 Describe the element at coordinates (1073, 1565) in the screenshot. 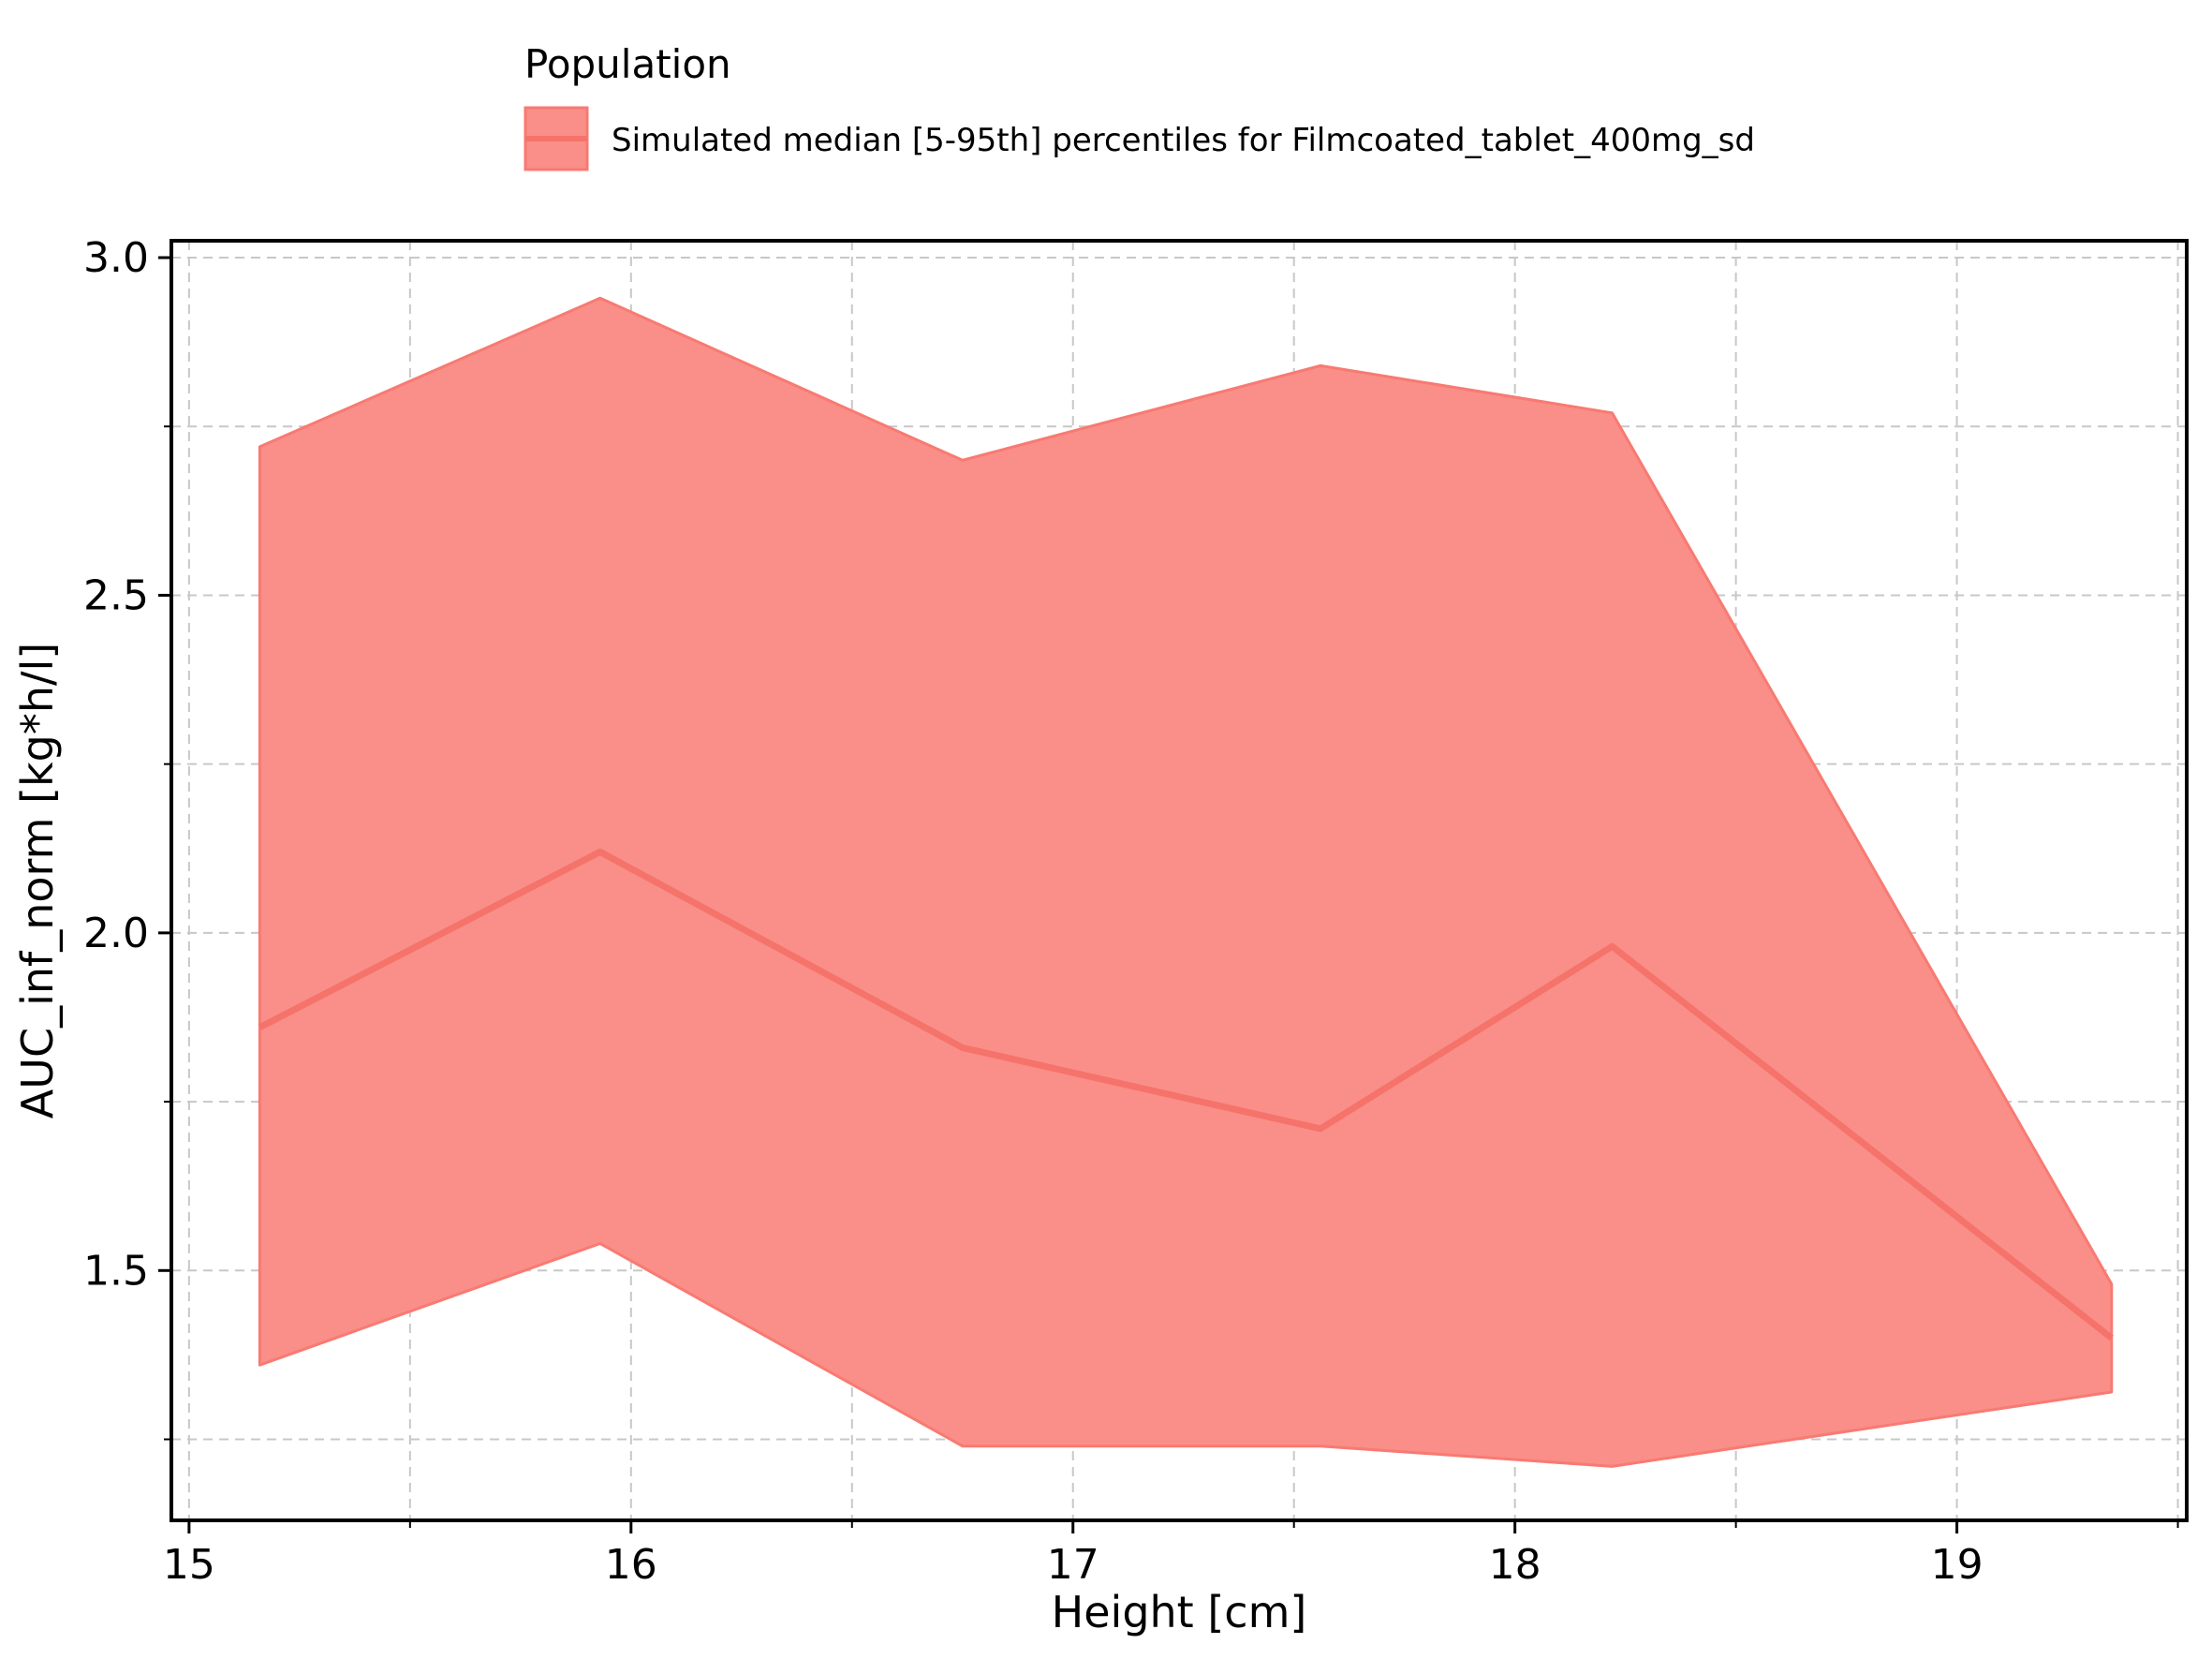

I see `x-tick-label: 17` at that location.